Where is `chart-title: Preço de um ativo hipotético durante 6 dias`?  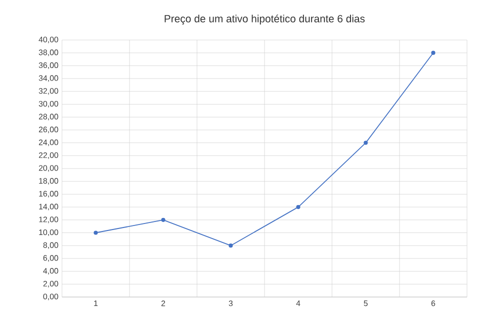 chart-title: Preço de um ativo hipotético durante 6 dias is located at coordinates (264, 19).